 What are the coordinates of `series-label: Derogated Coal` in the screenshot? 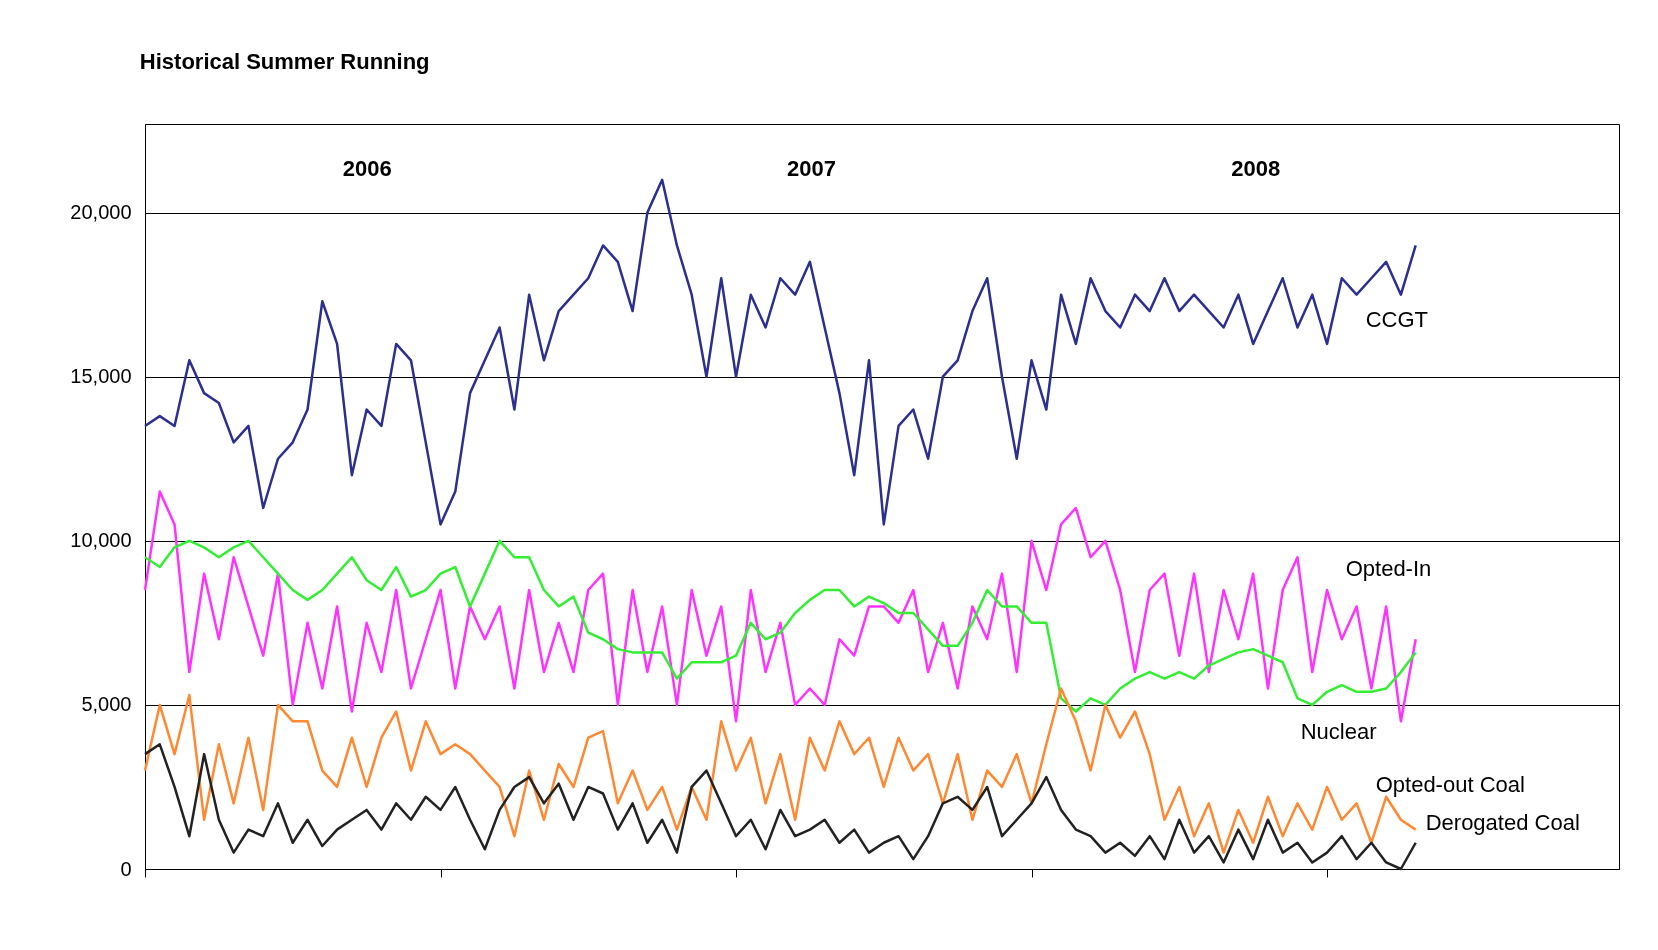 It's located at (1502, 822).